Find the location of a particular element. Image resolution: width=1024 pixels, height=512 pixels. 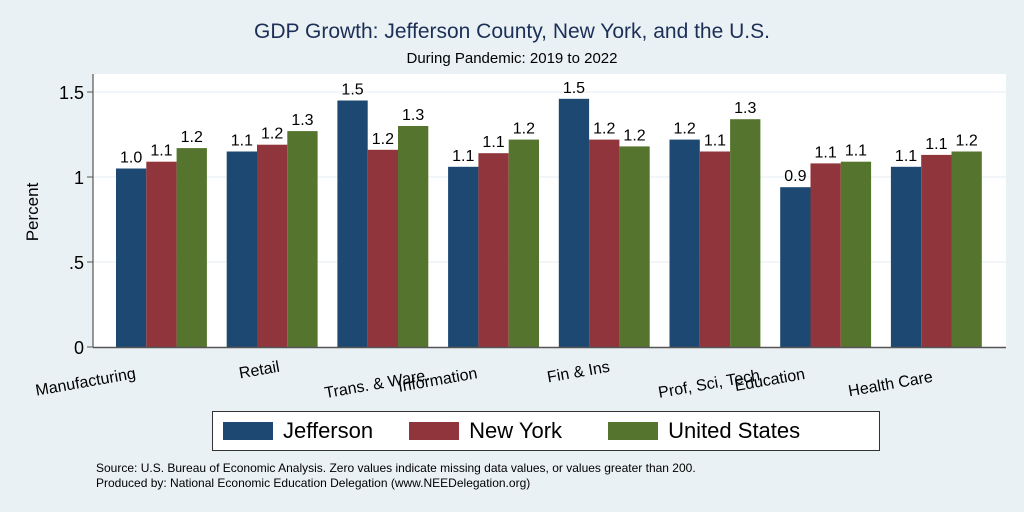

legend-item-united-states: United States is located at coordinates (701, 431).